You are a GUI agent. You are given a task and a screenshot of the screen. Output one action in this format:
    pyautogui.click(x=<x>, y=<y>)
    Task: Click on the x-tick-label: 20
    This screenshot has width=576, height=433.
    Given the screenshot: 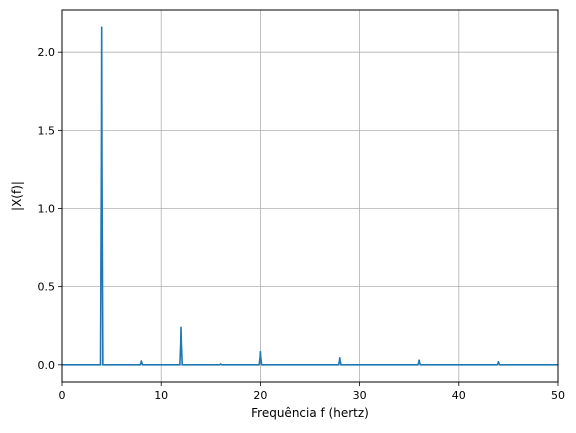 What is the action you would take?
    pyautogui.click(x=260, y=395)
    